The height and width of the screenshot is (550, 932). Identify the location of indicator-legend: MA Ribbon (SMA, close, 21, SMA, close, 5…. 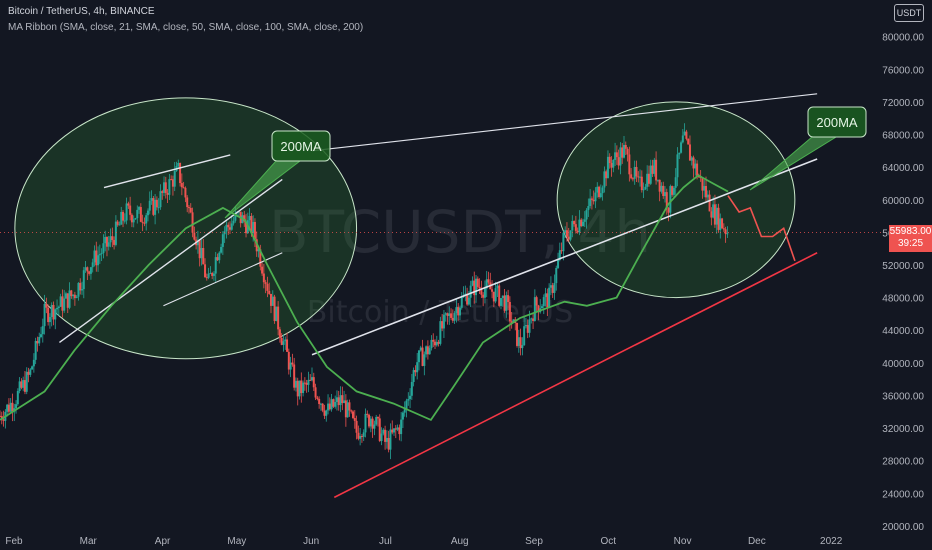
(186, 27).